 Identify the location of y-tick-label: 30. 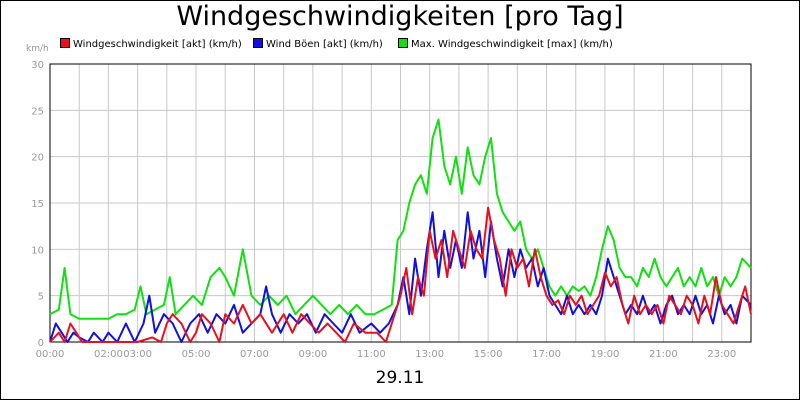
(37, 65).